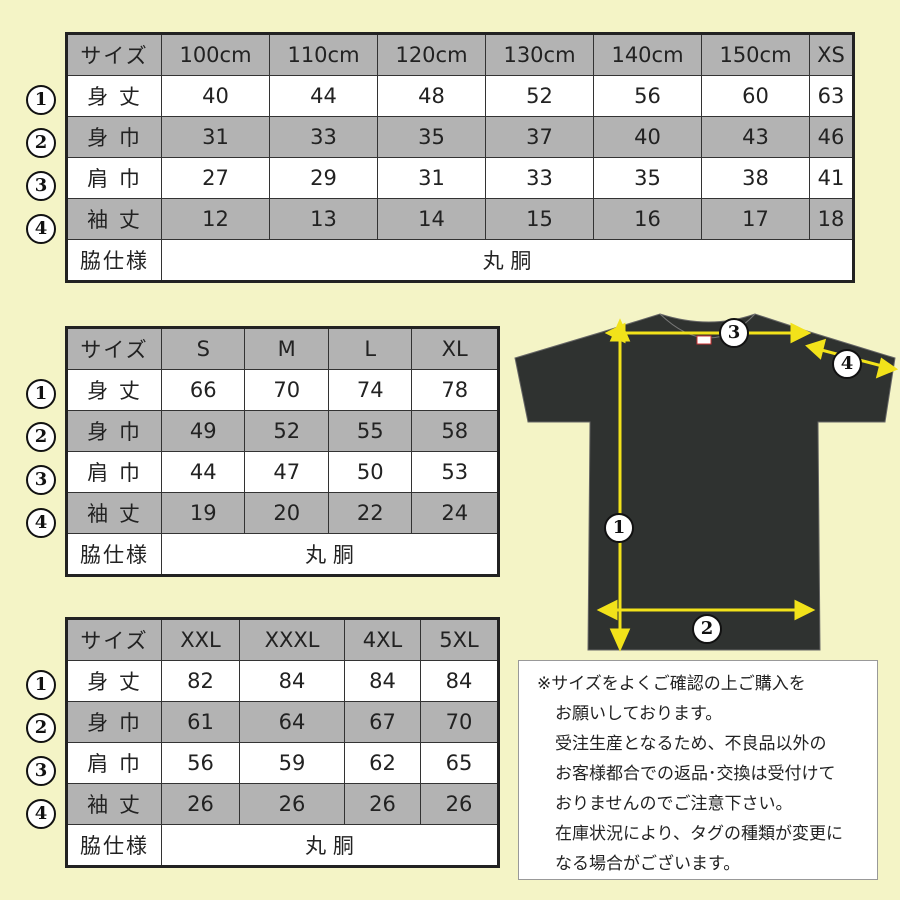 The width and height of the screenshot is (900, 900). Describe the element at coordinates (323, 219) in the screenshot. I see `value-cell: 13` at that location.